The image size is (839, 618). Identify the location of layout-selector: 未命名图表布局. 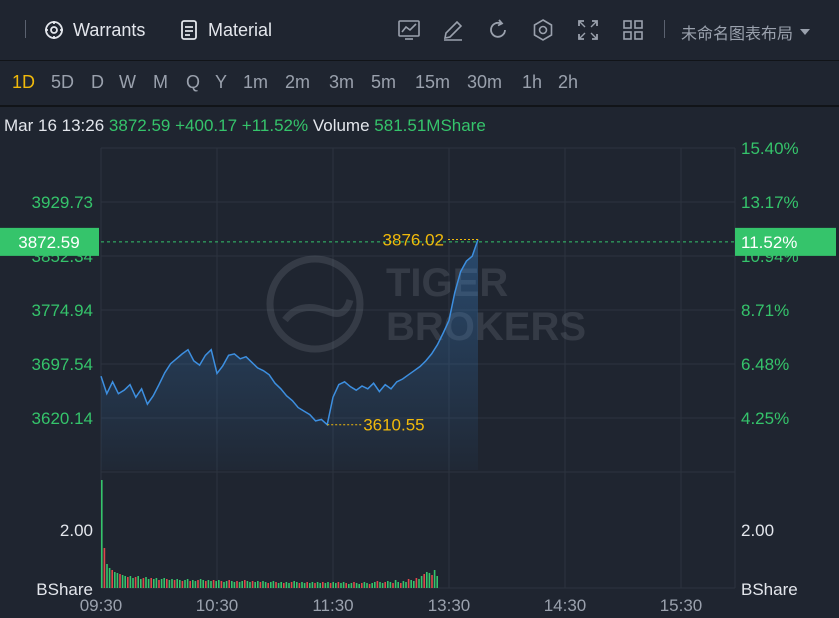
(746, 32).